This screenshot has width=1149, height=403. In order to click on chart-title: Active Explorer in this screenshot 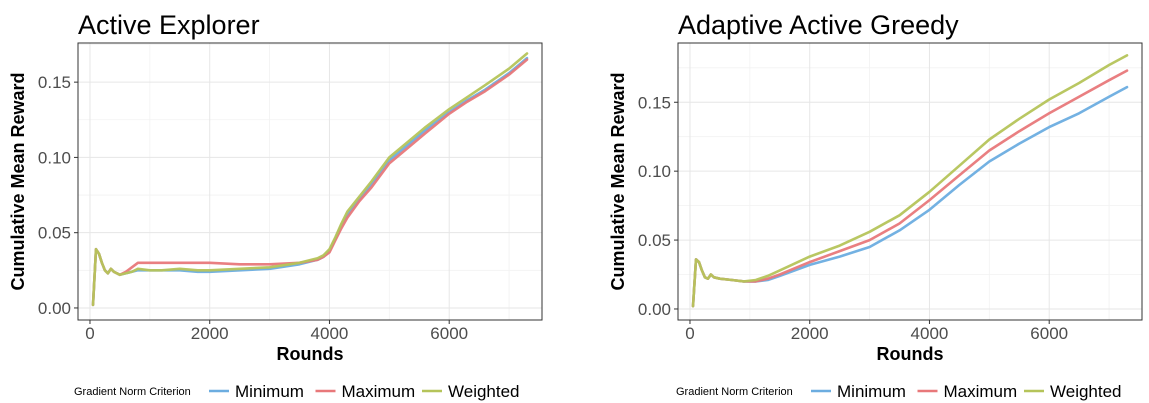, I will do `click(169, 25)`.